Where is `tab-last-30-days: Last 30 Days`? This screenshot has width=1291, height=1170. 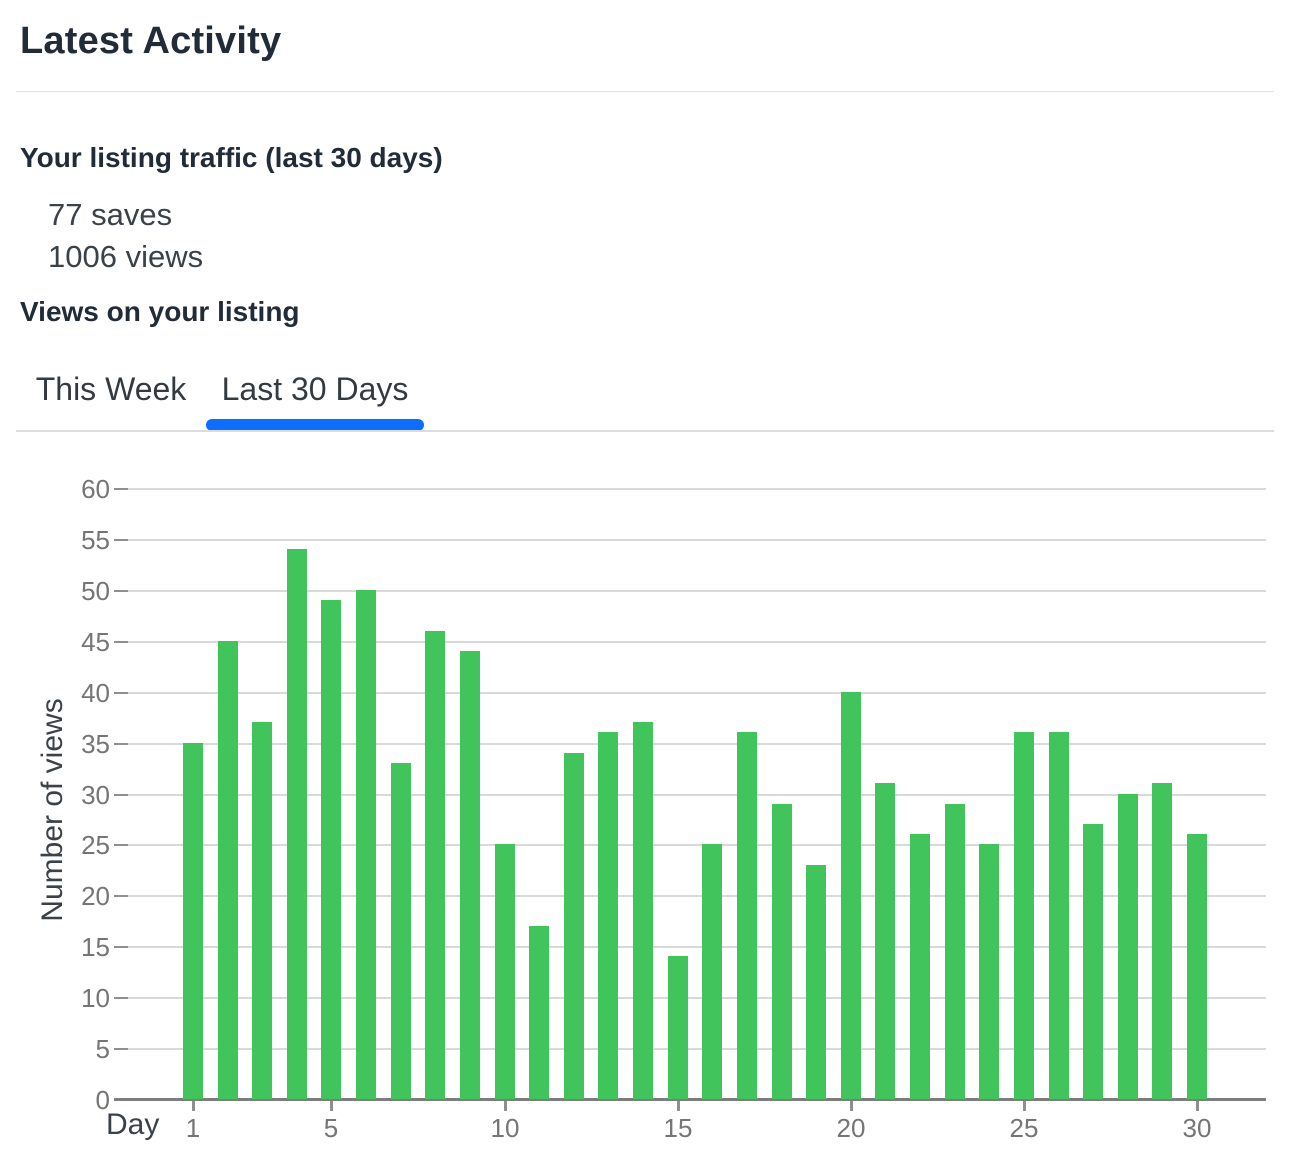 tab-last-30-days: Last 30 Days is located at coordinates (315, 389).